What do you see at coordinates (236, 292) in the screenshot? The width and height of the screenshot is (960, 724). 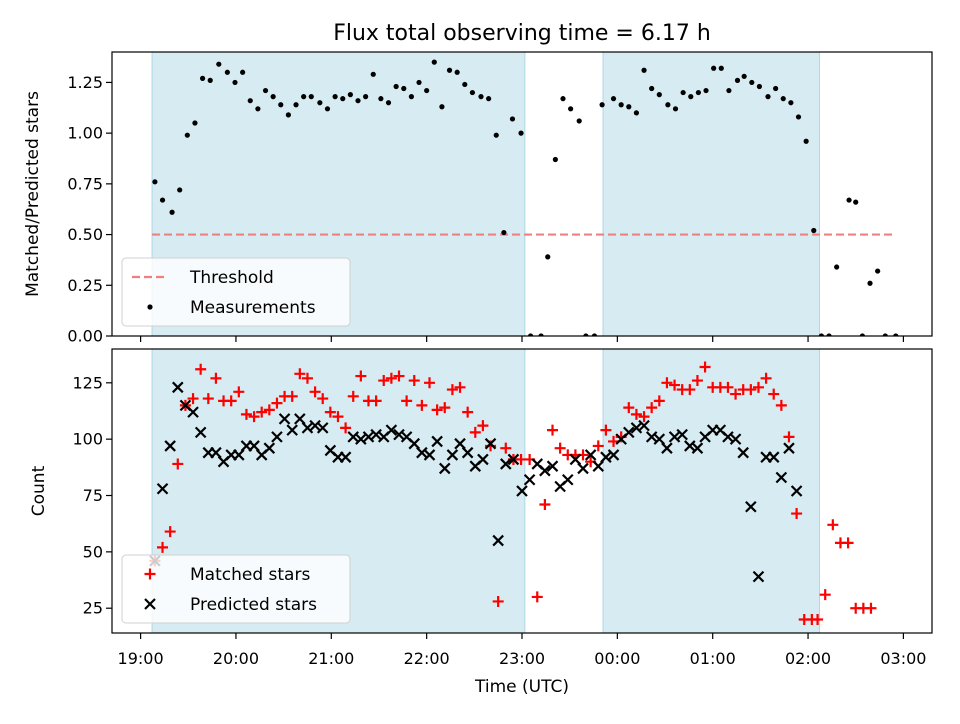 I see `top-legend: Threshold Measurements` at bounding box center [236, 292].